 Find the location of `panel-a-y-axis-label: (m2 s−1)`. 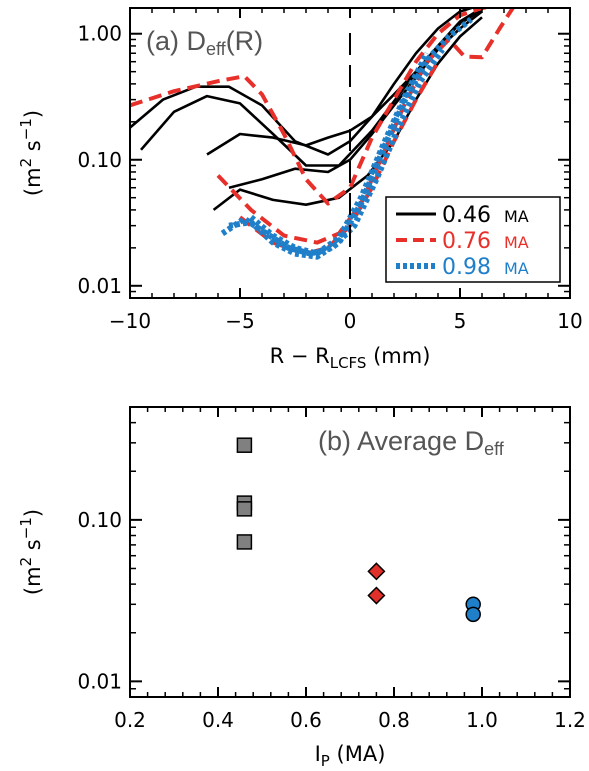

panel-a-y-axis-label: (m2 s−1) is located at coordinates (31, 153).